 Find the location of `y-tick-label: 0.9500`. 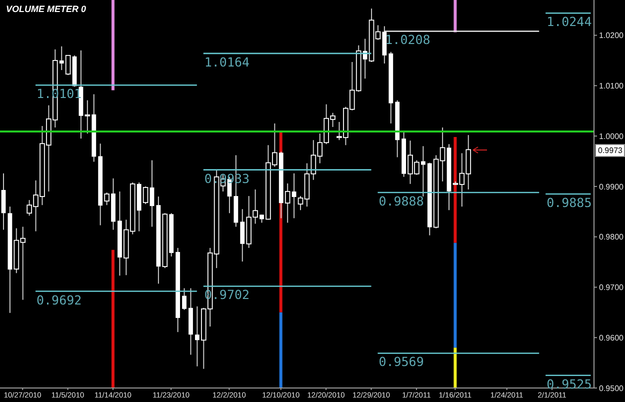

y-tick-label: 0.9500 is located at coordinates (611, 388).